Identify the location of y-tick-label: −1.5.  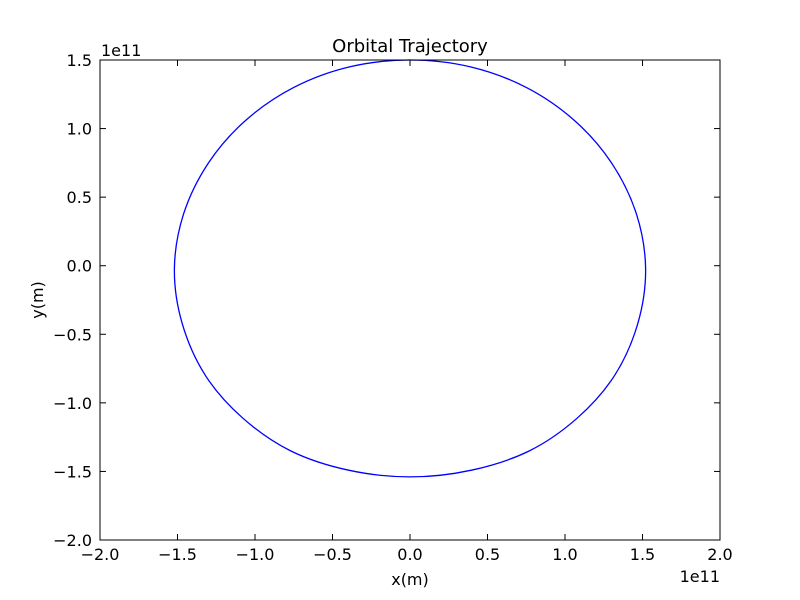
(72, 471).